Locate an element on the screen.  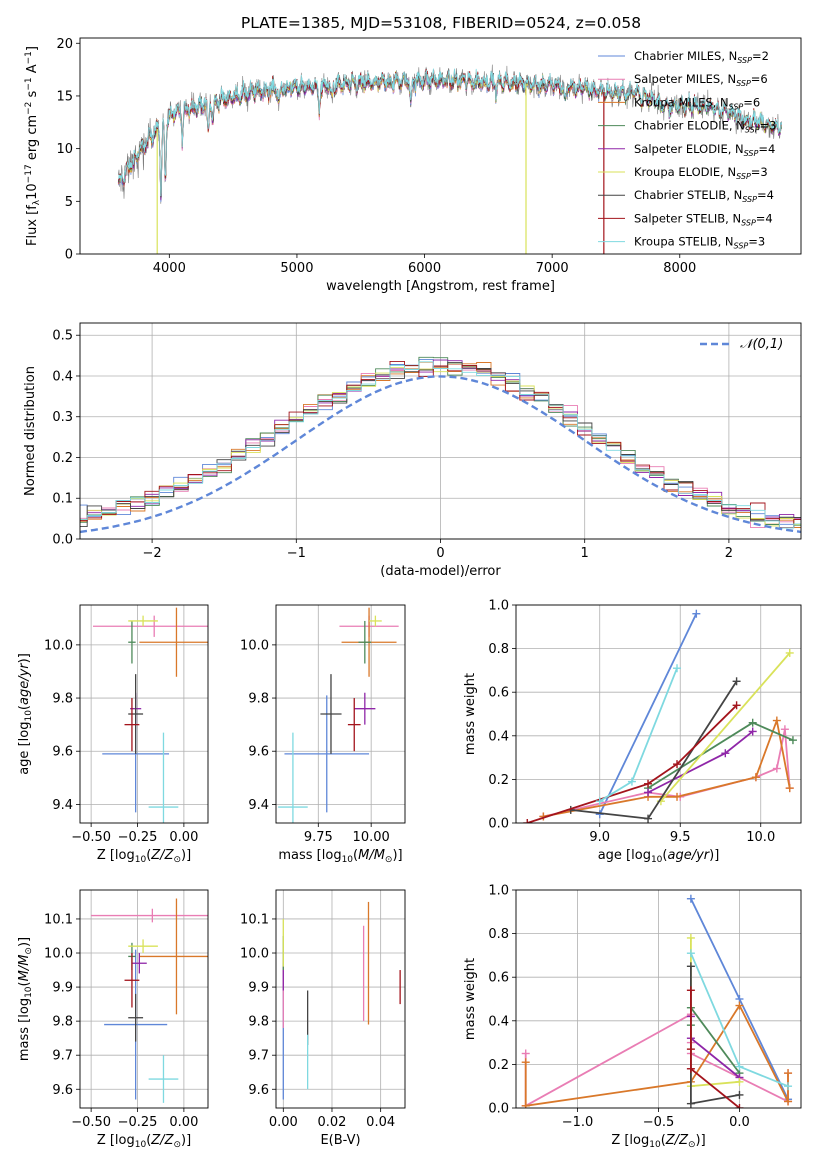
x-tick-label: 4000 is located at coordinates (169, 268).